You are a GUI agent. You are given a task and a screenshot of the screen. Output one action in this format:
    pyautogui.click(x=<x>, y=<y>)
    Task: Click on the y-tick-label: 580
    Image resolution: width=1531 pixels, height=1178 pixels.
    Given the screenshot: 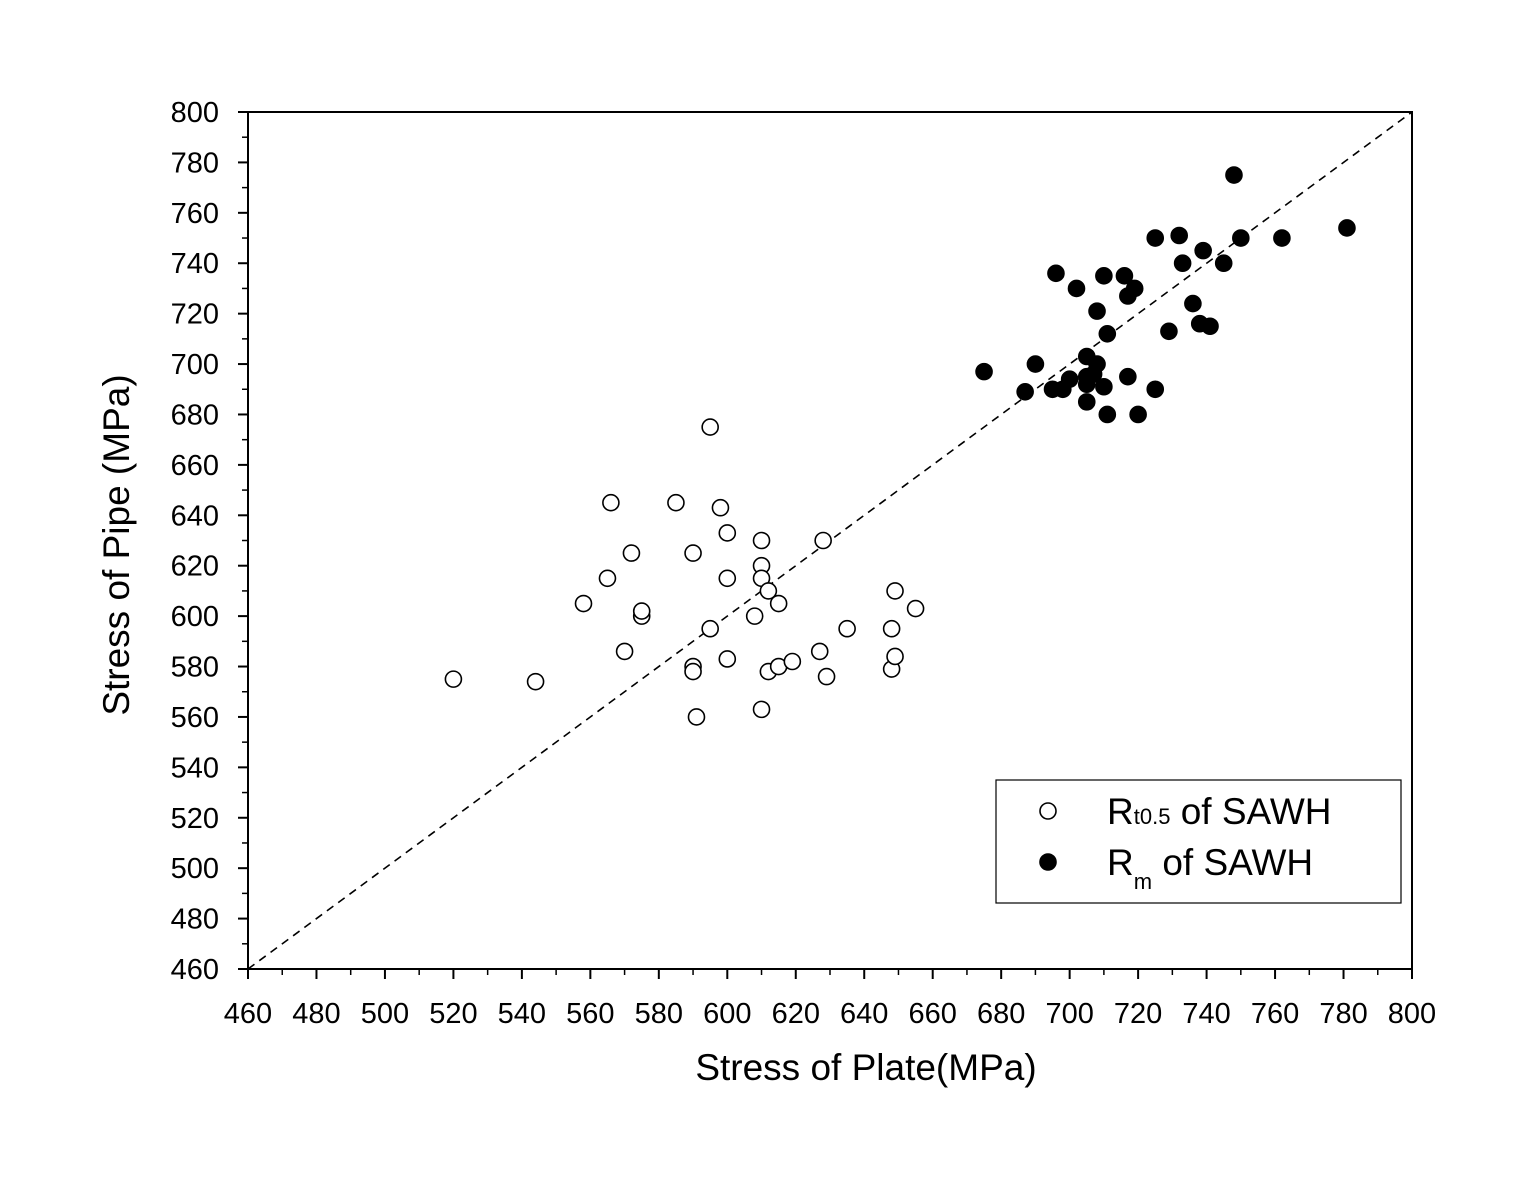 What is the action you would take?
    pyautogui.click(x=195, y=668)
    